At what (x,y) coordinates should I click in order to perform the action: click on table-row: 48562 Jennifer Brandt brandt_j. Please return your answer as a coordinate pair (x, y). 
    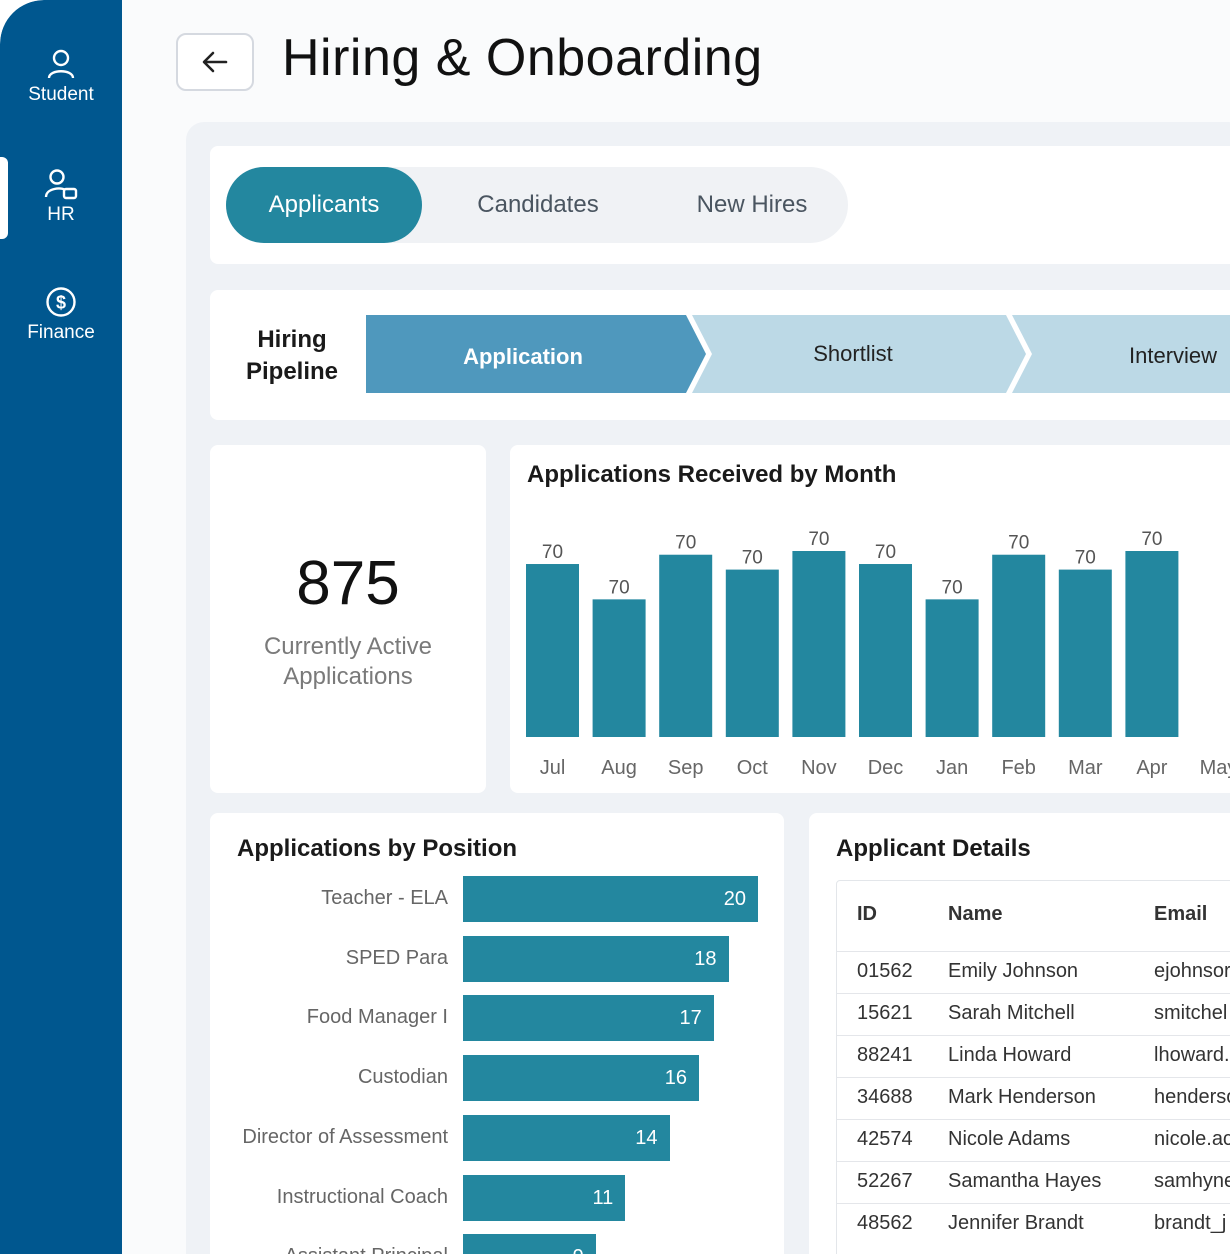
    Looking at the image, I should click on (1033, 1224).